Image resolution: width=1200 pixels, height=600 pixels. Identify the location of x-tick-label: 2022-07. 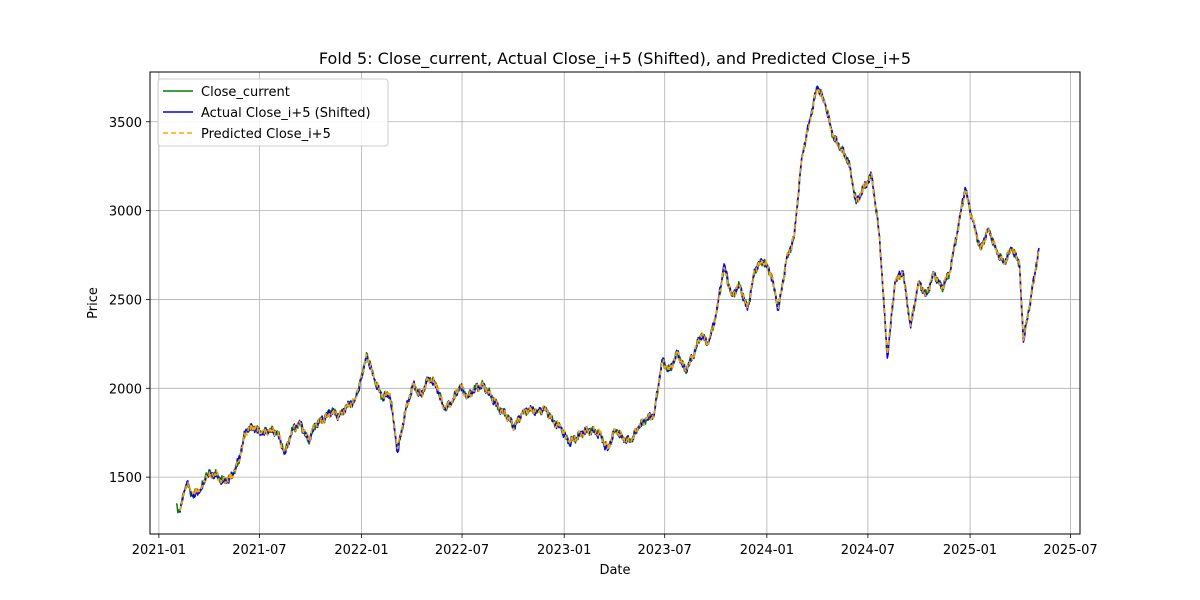
(462, 550).